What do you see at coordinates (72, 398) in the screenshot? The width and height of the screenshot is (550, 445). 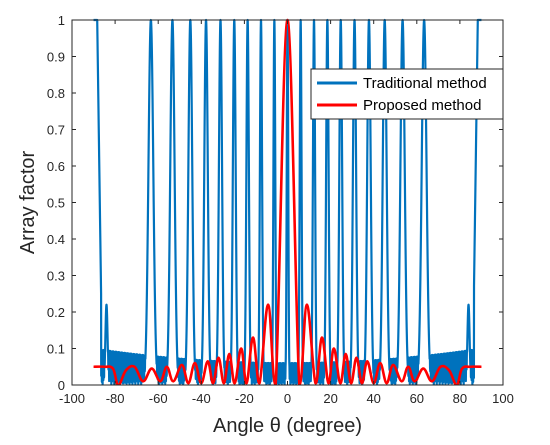 I see `x-tick-label: -100` at bounding box center [72, 398].